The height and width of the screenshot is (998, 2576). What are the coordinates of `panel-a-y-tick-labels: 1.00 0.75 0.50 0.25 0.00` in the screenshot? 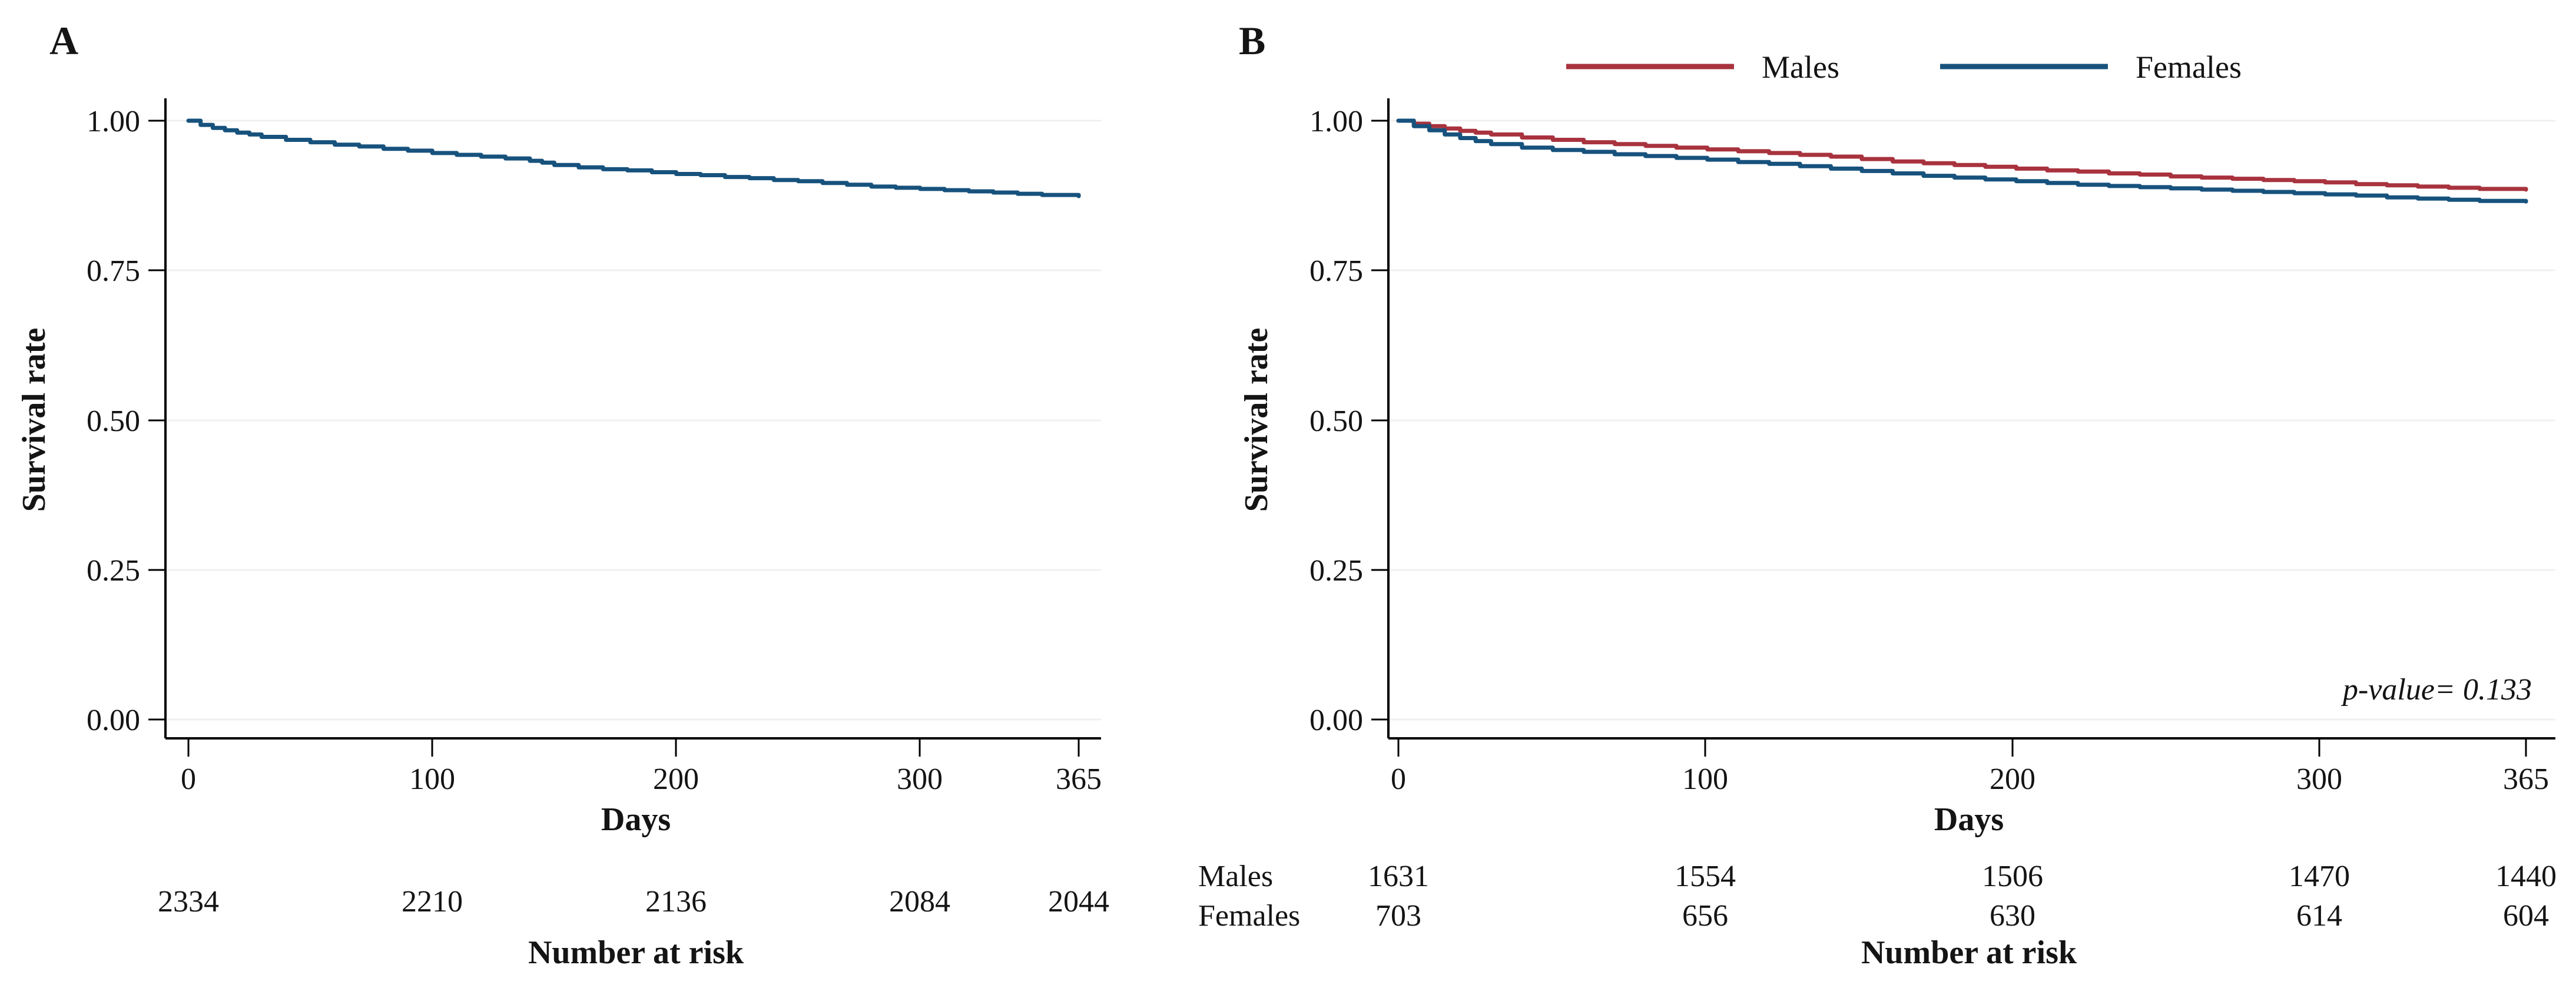 It's located at (113, 421).